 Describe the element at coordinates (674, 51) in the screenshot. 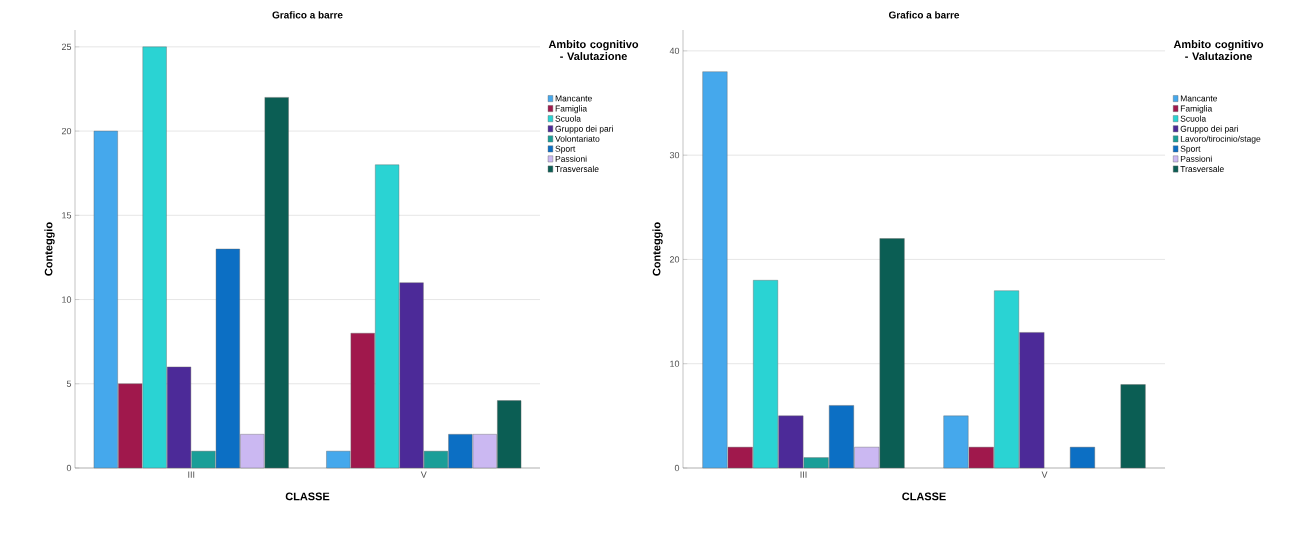

I see `y-tick-label: 40` at that location.